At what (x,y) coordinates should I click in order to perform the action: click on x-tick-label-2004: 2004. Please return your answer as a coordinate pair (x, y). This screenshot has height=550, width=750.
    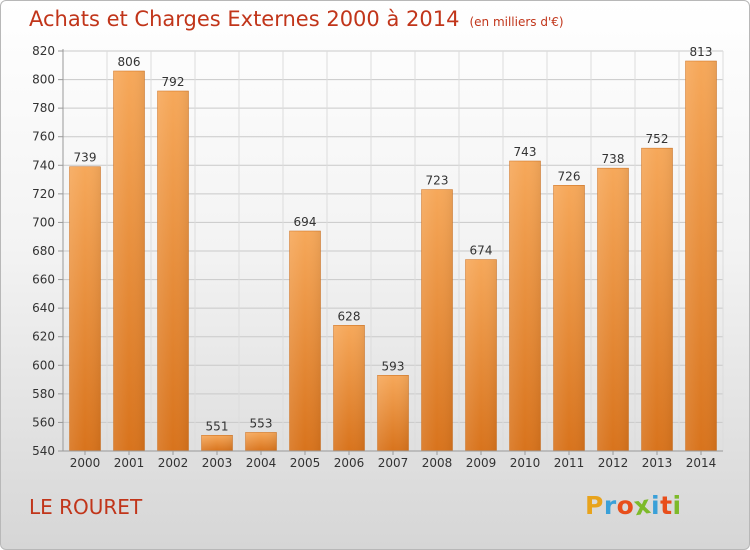
    Looking at the image, I should click on (261, 463).